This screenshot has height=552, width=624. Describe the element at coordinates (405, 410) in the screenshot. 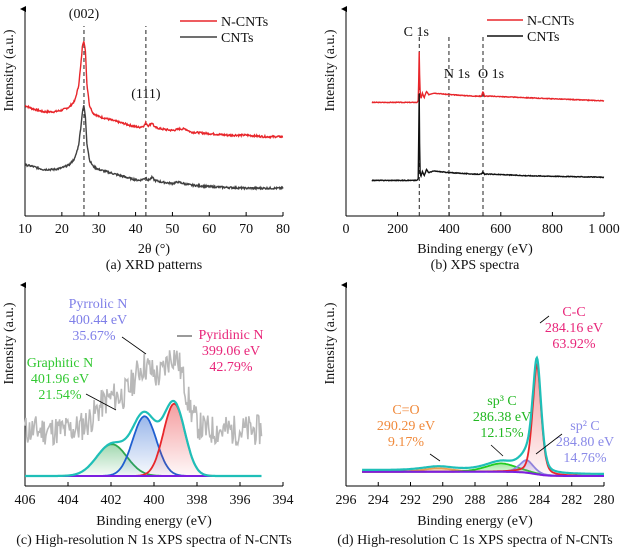

I see `component-label: C=O` at that location.